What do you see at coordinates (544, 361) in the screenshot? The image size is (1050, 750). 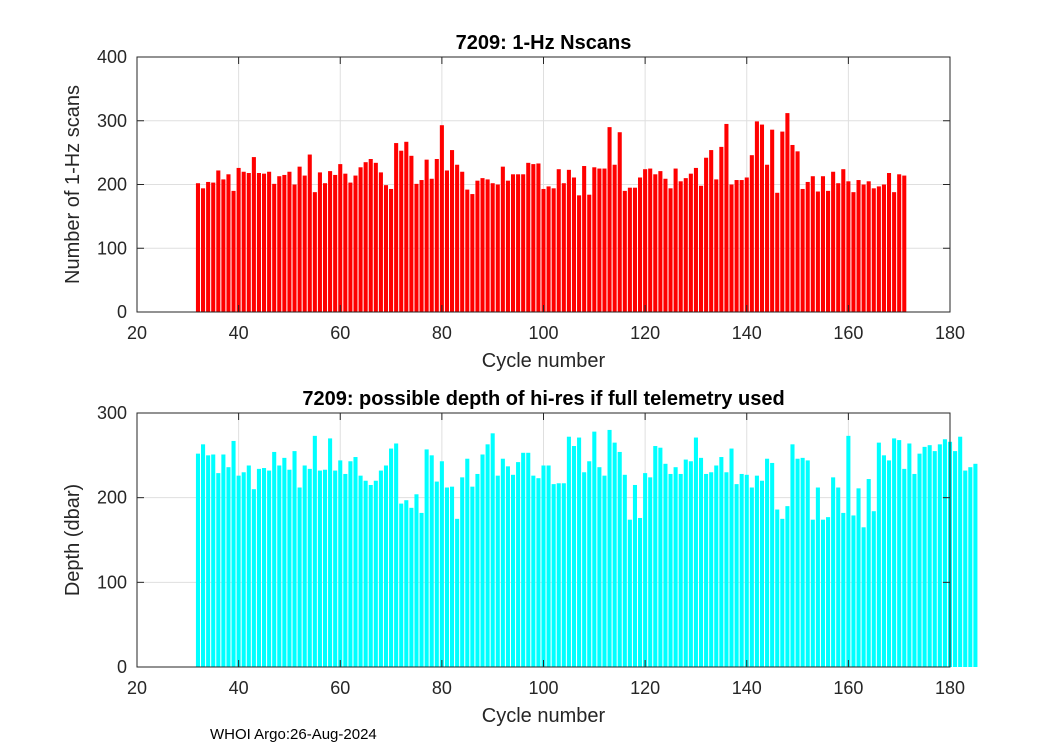 I see `x-axis-label: Cycle number` at bounding box center [544, 361].